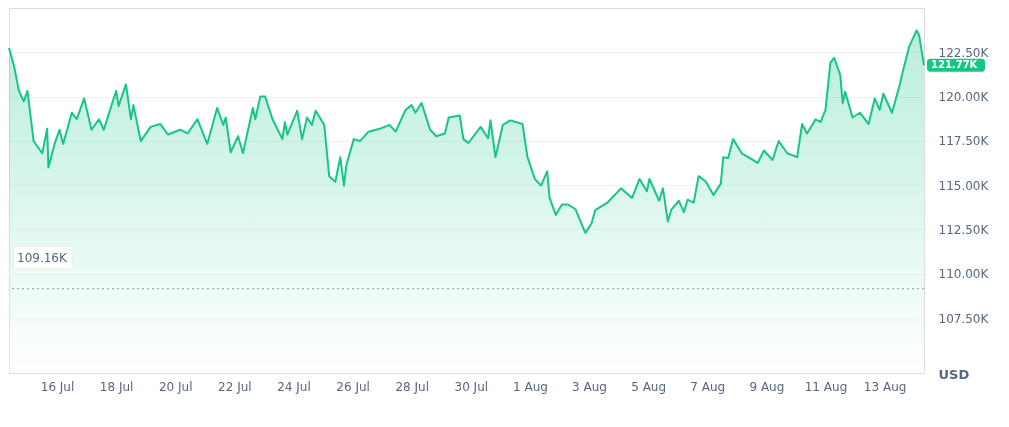 This screenshot has height=427, width=1009. Describe the element at coordinates (42, 257) in the screenshot. I see `ref-line-label: 109.16K` at that location.